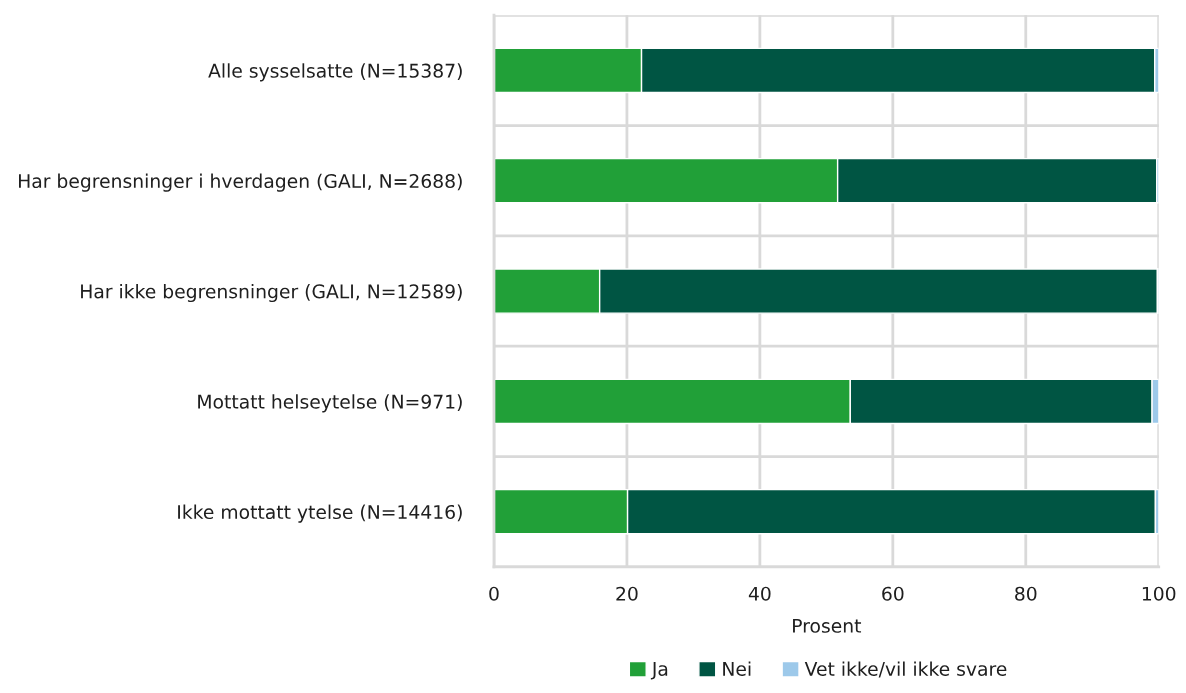  I want to click on x-axis-title: Prosent, so click(827, 625).